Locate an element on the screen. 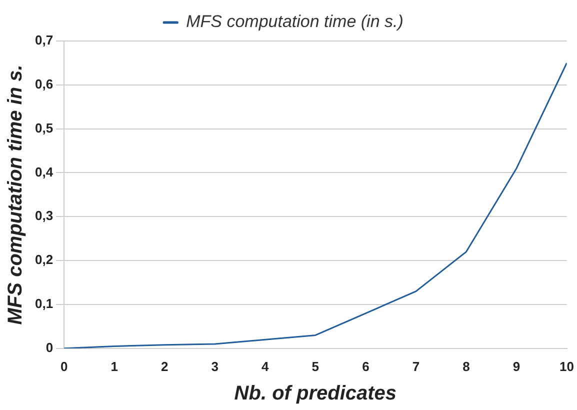 The image size is (577, 410). legend-label: MFS computation time (in s.) is located at coordinates (295, 22).